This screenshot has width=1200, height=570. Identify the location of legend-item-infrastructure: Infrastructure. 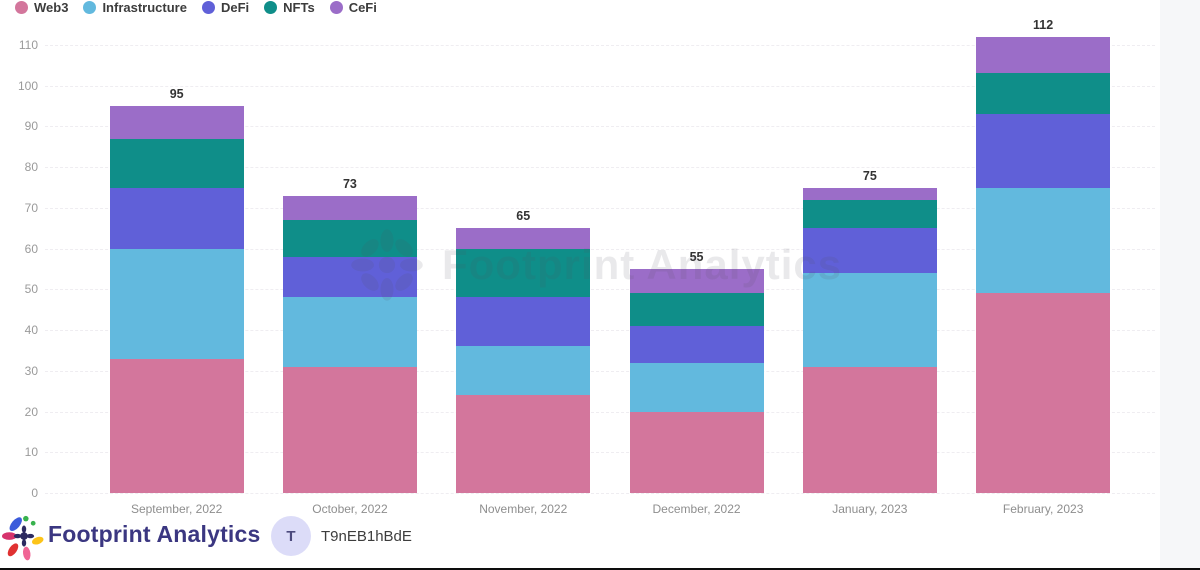
(135, 7).